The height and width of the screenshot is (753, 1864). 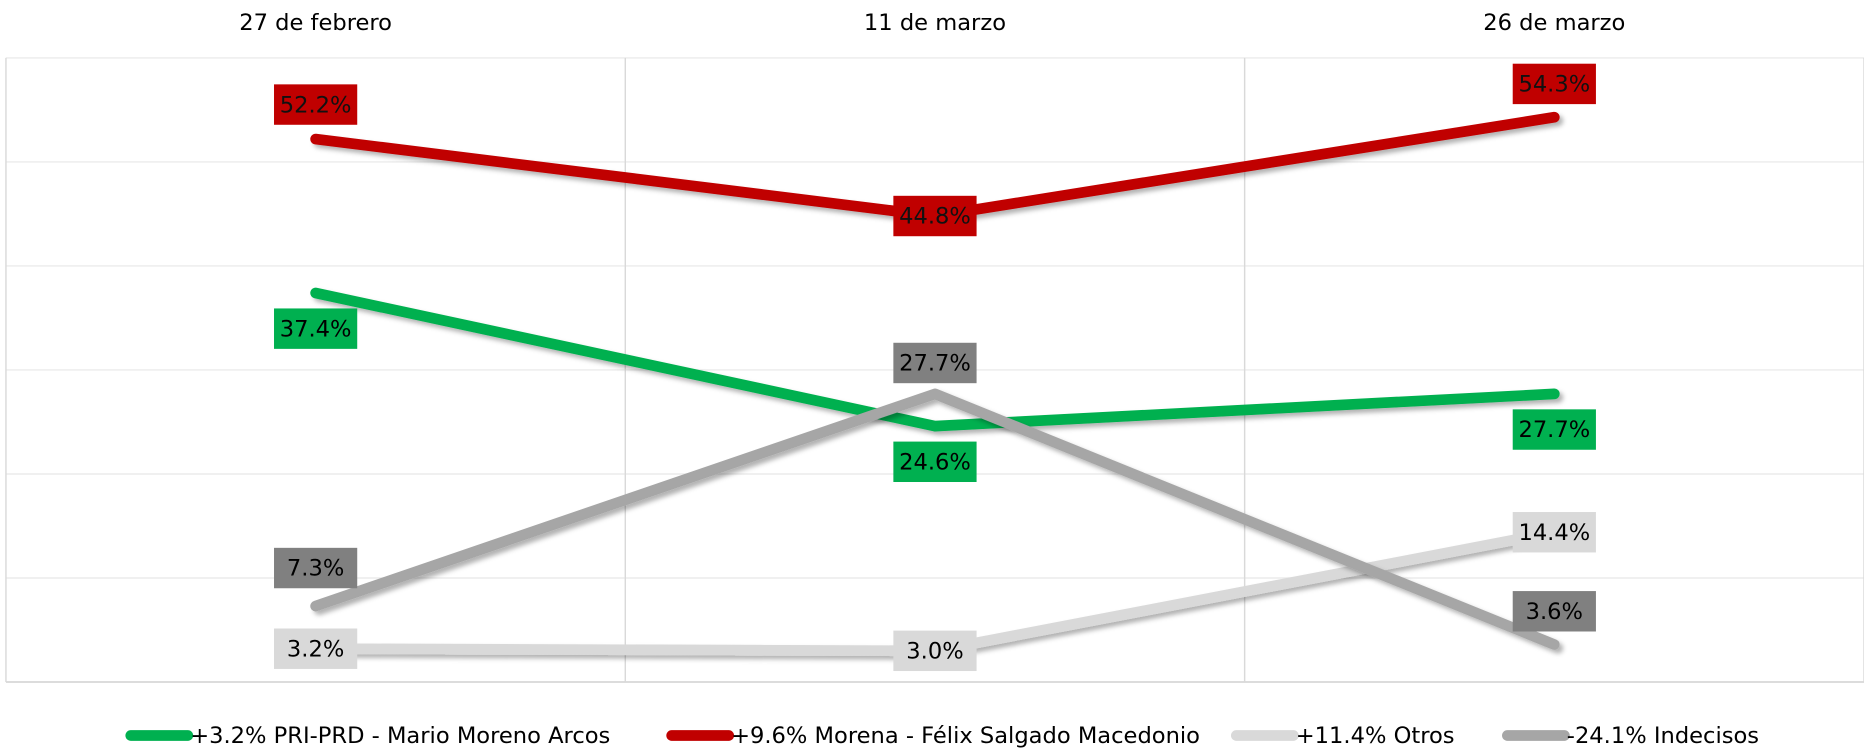 I want to click on data-label: 24.6%, so click(x=935, y=462).